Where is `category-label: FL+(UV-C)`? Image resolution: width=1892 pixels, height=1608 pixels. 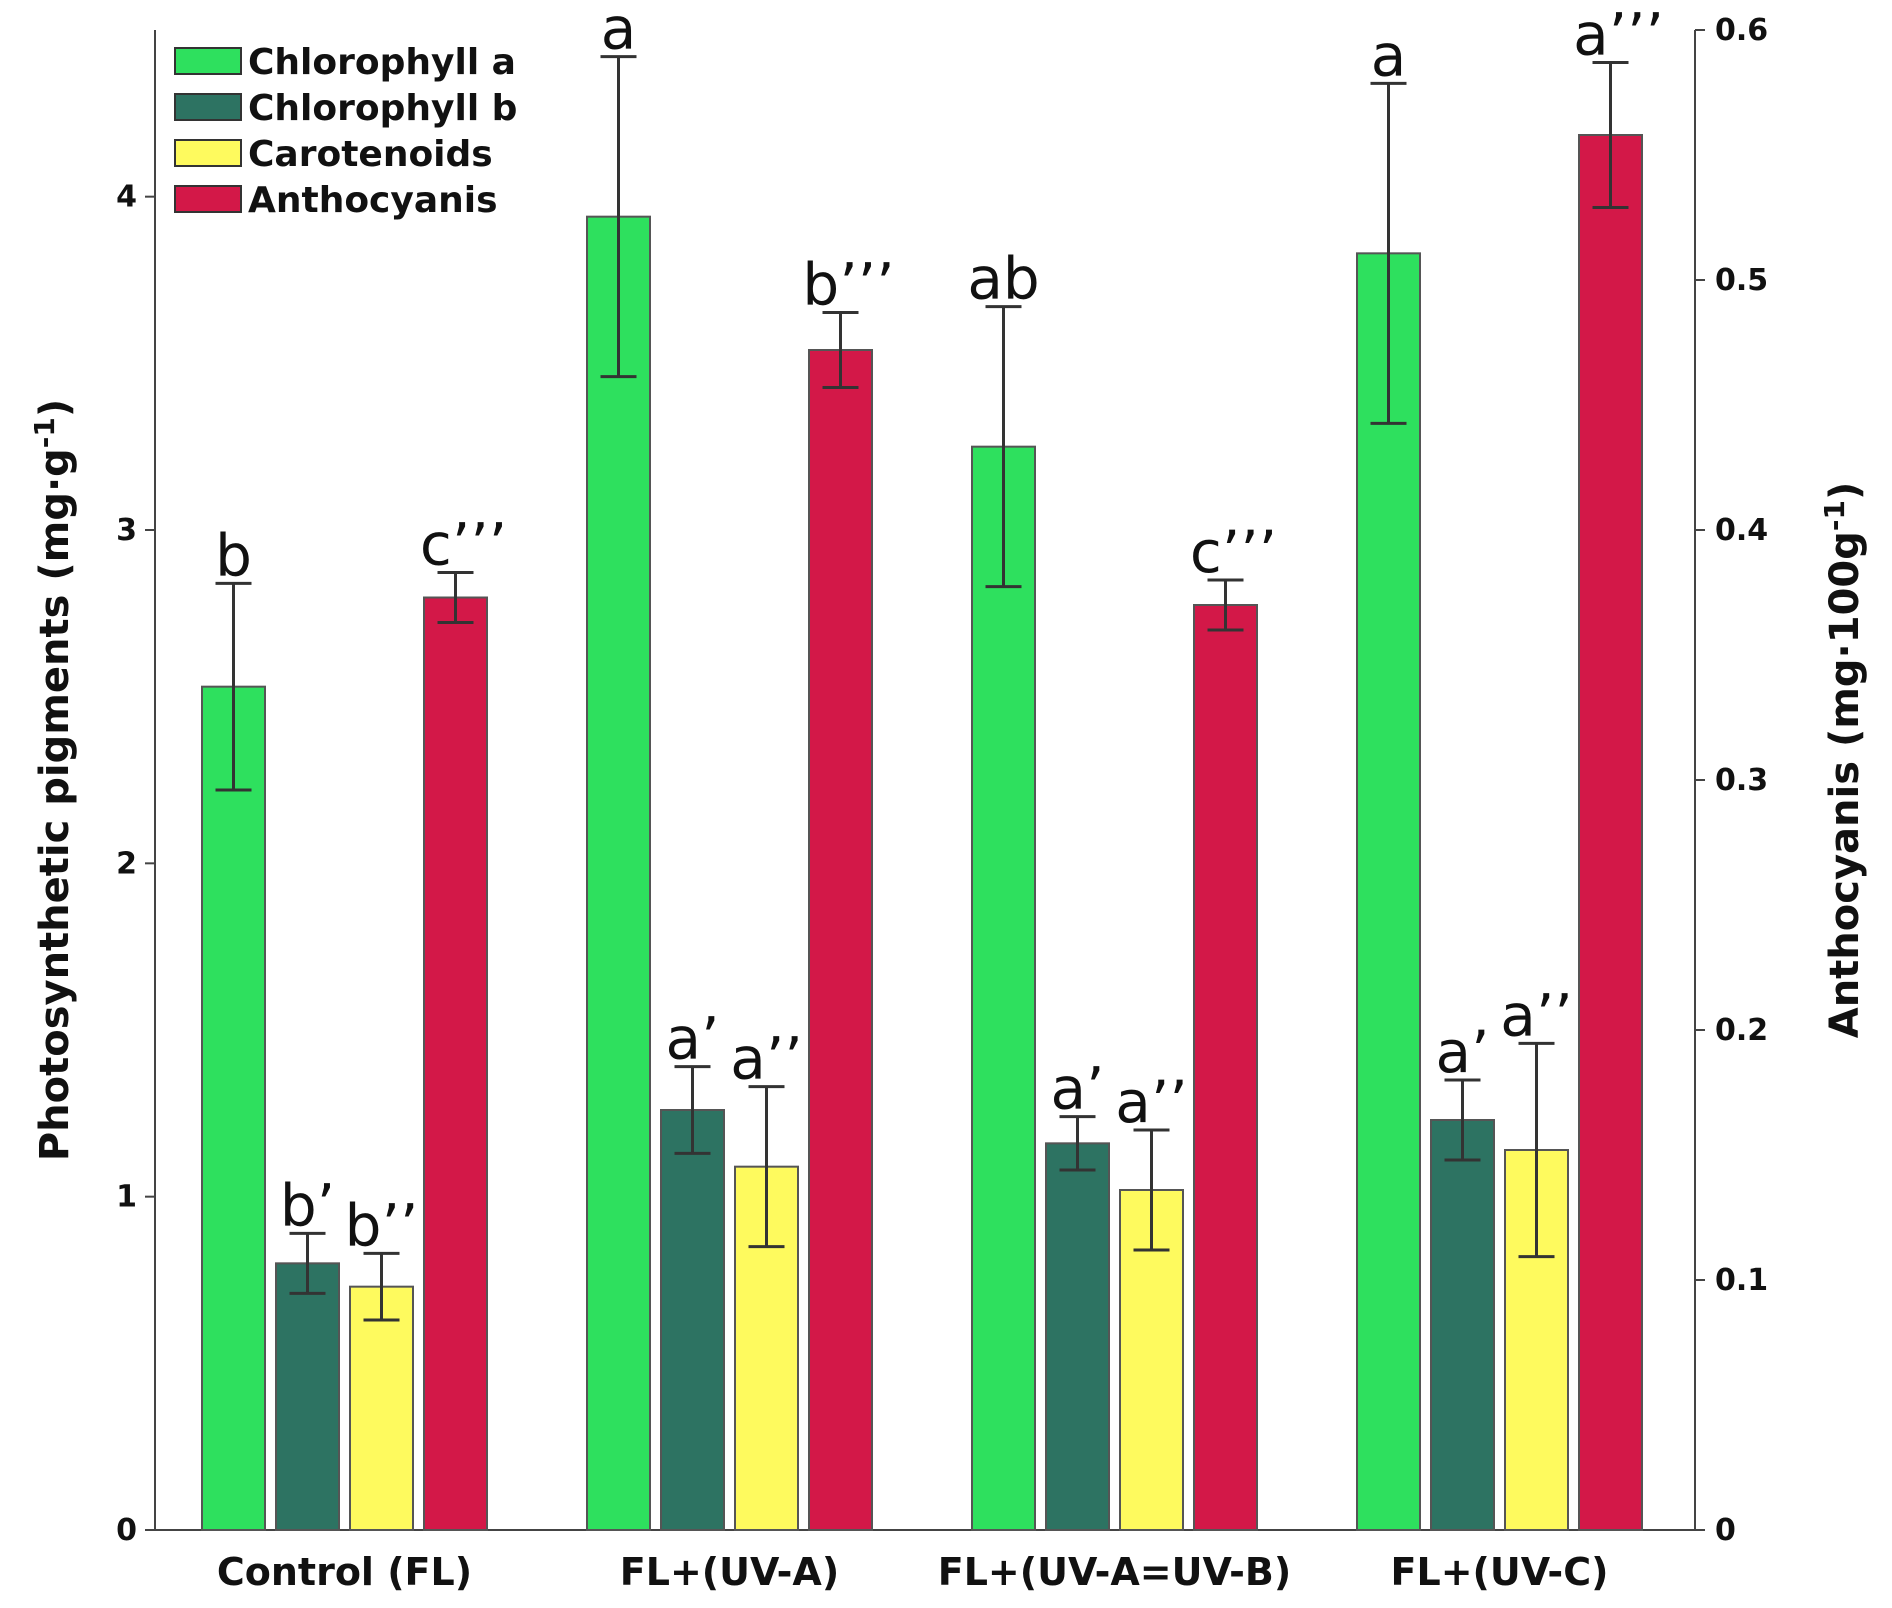
category-label: FL+(UV-C) is located at coordinates (1500, 1572).